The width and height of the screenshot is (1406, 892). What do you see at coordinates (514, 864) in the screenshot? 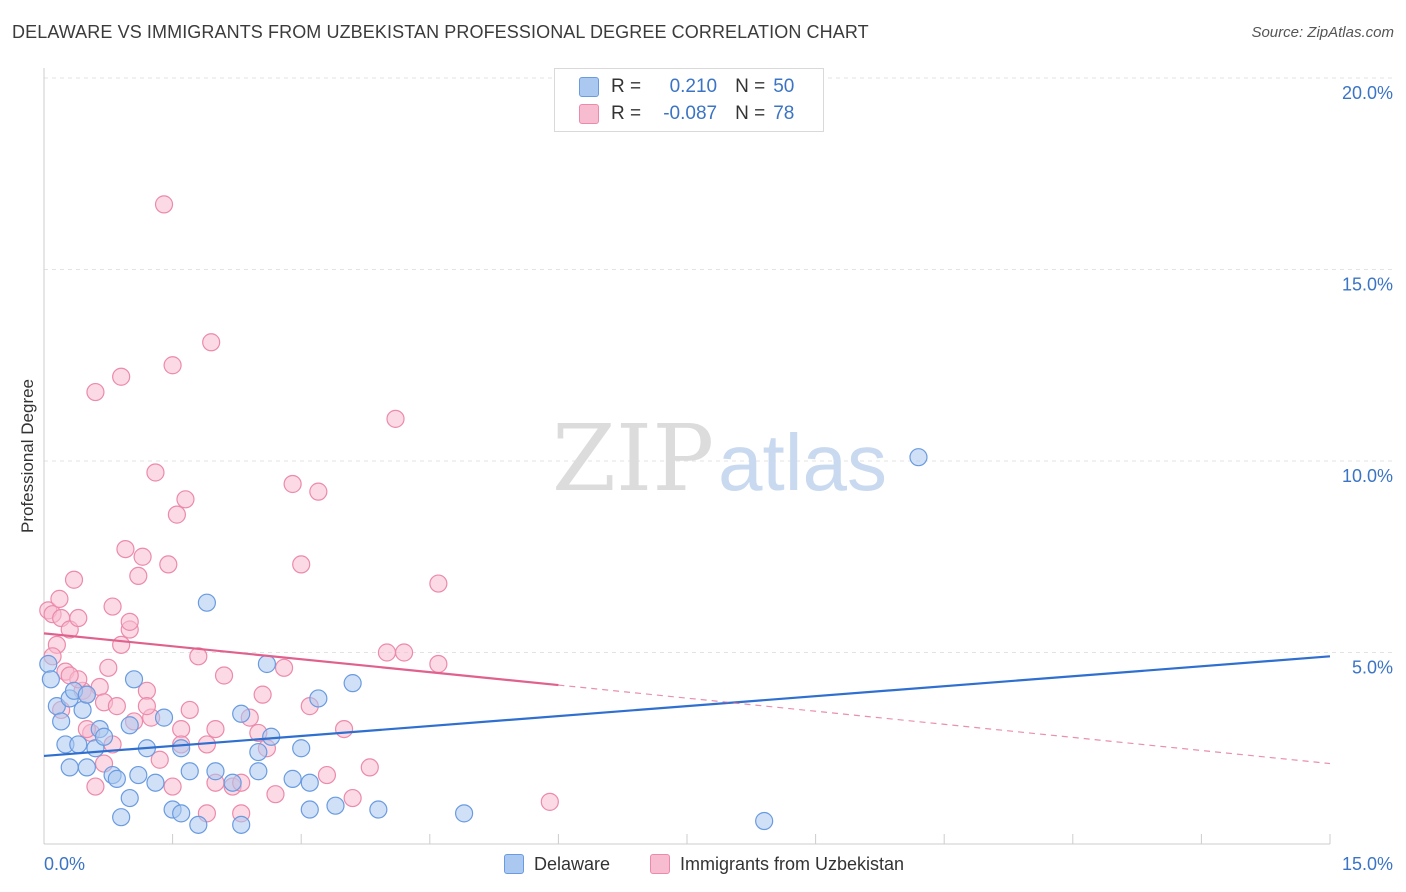
I see `bottom-legend-swatch-blue` at bounding box center [514, 864].